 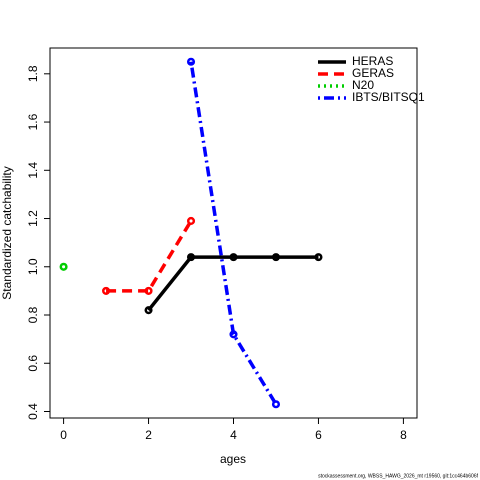 What do you see at coordinates (148, 435) in the screenshot?
I see `x-tick-label: 2` at bounding box center [148, 435].